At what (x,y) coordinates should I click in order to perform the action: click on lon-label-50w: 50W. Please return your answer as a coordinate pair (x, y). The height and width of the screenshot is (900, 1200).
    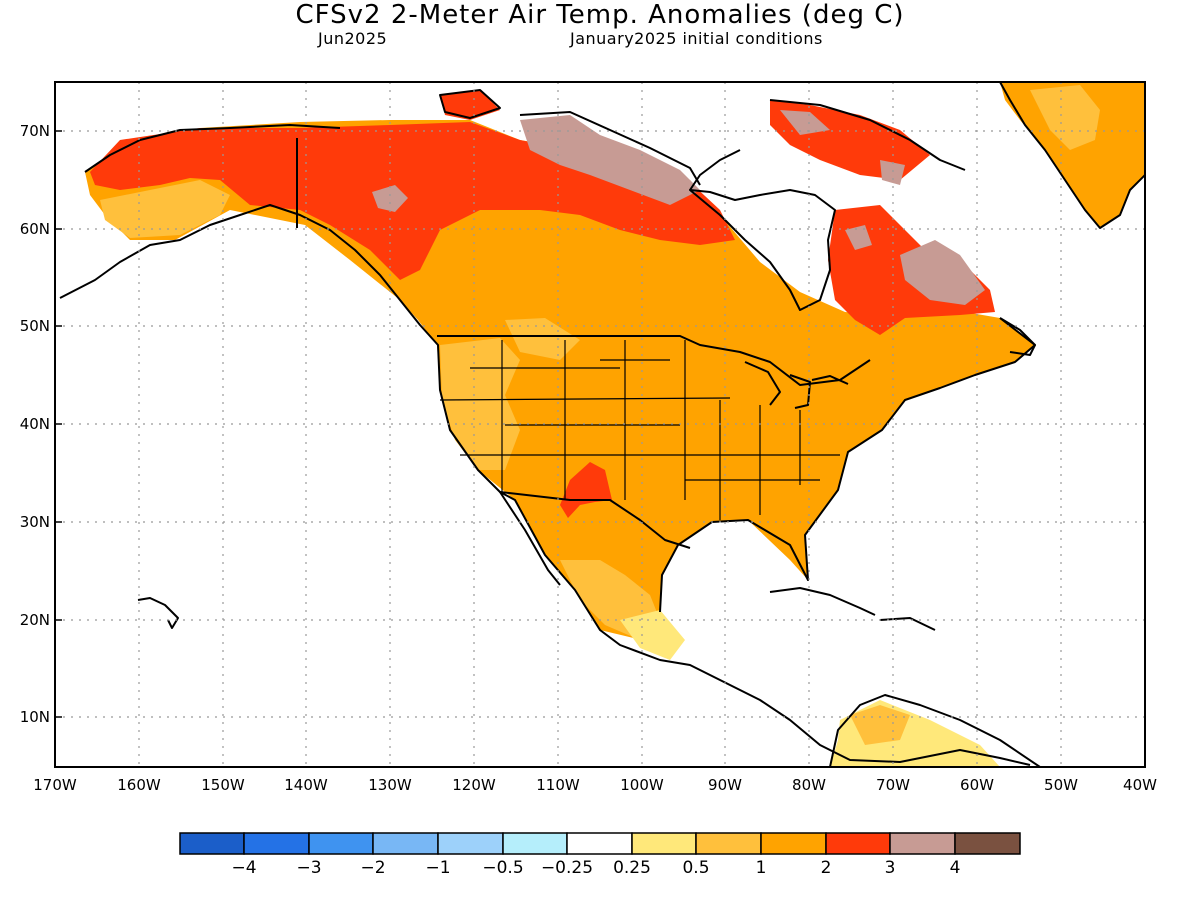
    Looking at the image, I should click on (1061, 785).